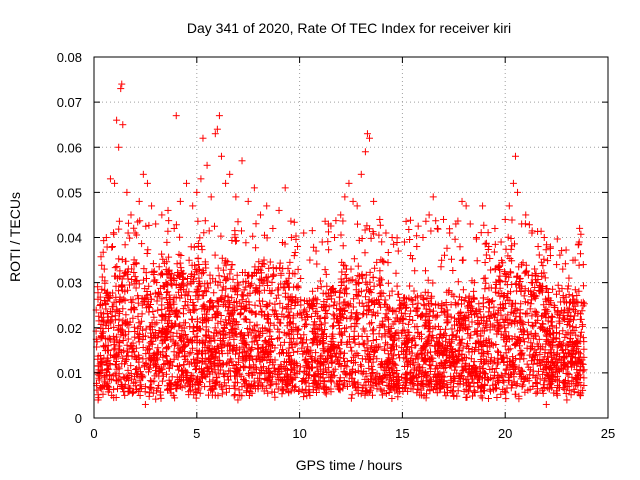 This screenshot has width=640, height=480. Describe the element at coordinates (505, 433) in the screenshot. I see `x-tick-label: 20` at that location.